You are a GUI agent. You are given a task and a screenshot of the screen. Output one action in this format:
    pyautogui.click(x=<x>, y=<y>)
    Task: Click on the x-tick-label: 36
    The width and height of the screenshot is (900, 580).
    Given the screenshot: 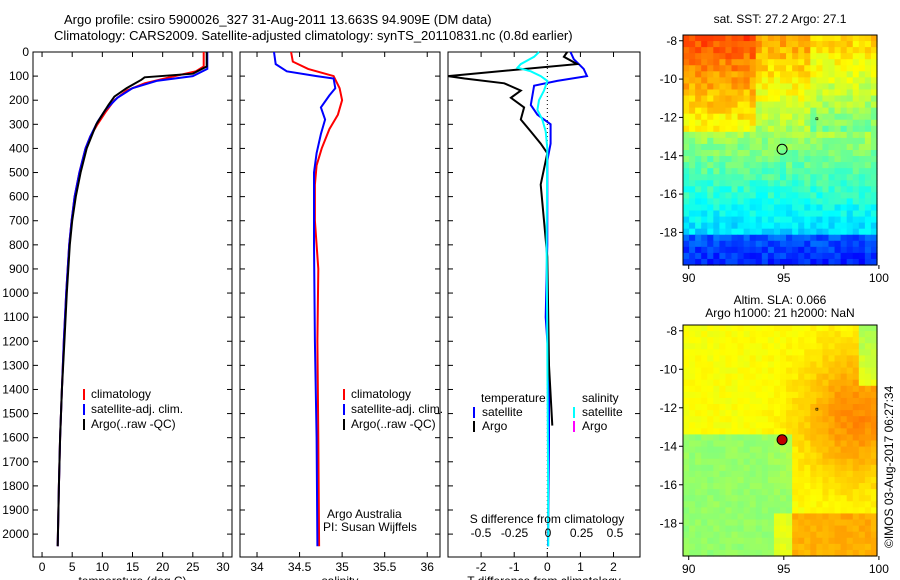 What is the action you would take?
    pyautogui.click(x=428, y=567)
    